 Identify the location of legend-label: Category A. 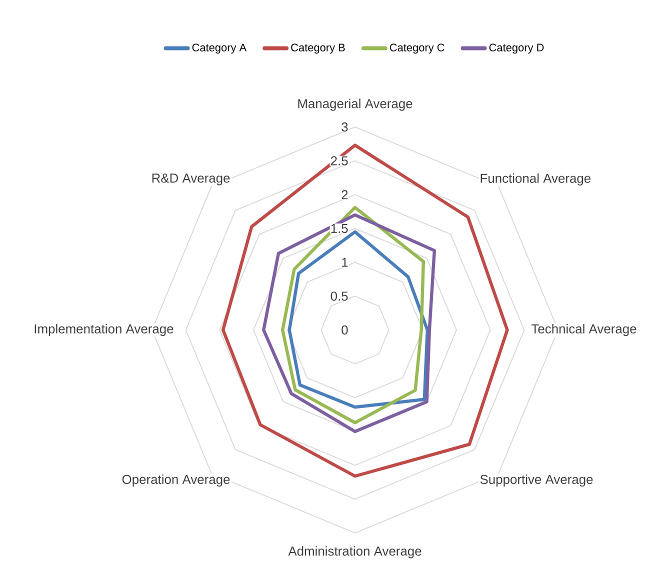
(219, 49).